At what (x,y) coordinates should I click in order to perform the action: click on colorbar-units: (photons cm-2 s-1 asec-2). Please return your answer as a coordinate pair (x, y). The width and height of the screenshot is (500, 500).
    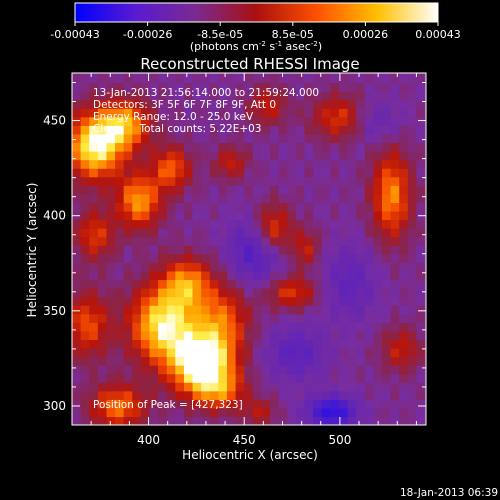
    Looking at the image, I should click on (256, 46).